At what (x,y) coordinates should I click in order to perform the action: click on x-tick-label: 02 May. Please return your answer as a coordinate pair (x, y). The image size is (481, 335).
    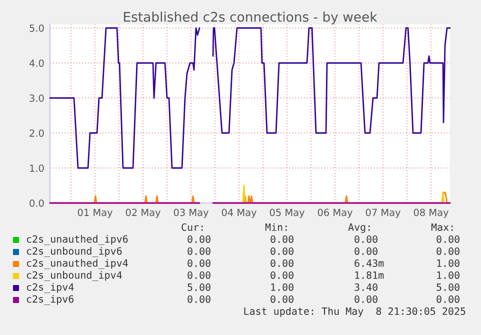
    Looking at the image, I should click on (143, 213).